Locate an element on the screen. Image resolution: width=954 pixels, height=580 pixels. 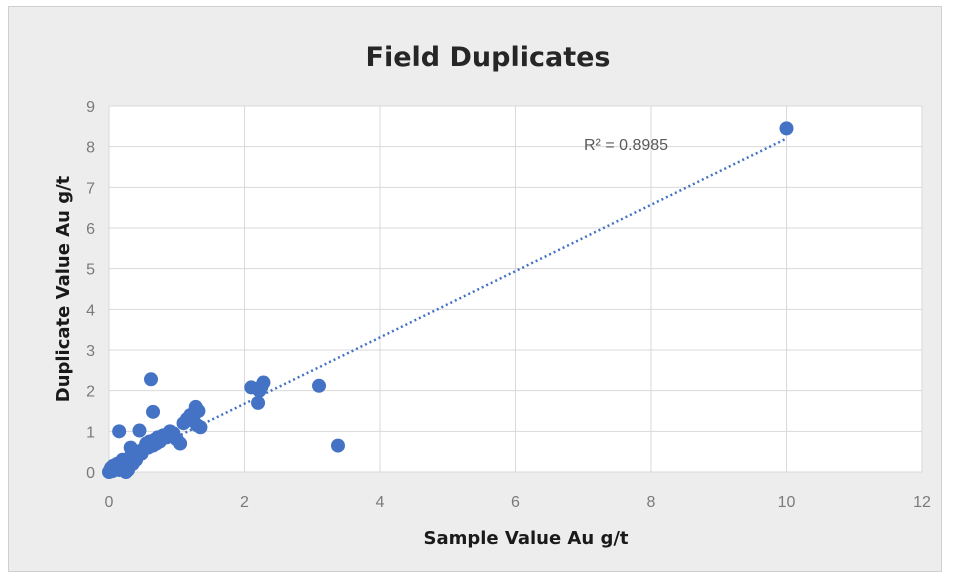
y-axis-title: Duplicate Value Au g/t is located at coordinates (63, 288).